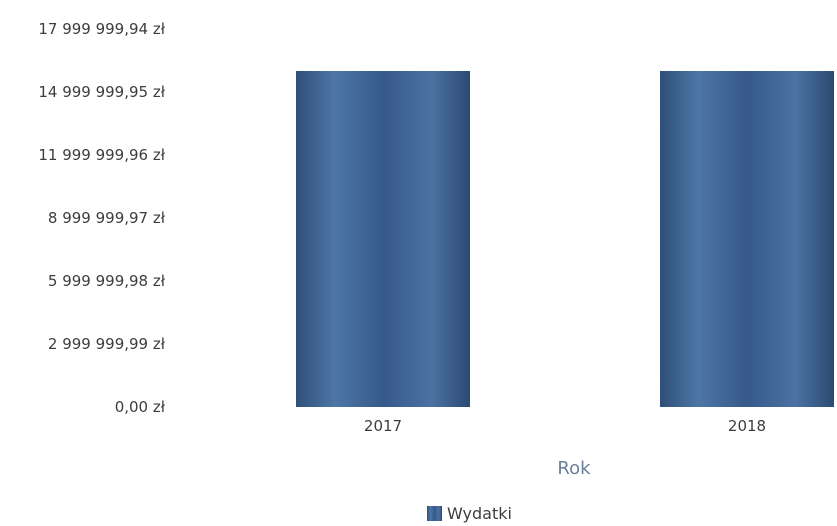  Describe the element at coordinates (101, 29) in the screenshot. I see `y-tick-label: 17 999 999,94 zł` at that location.